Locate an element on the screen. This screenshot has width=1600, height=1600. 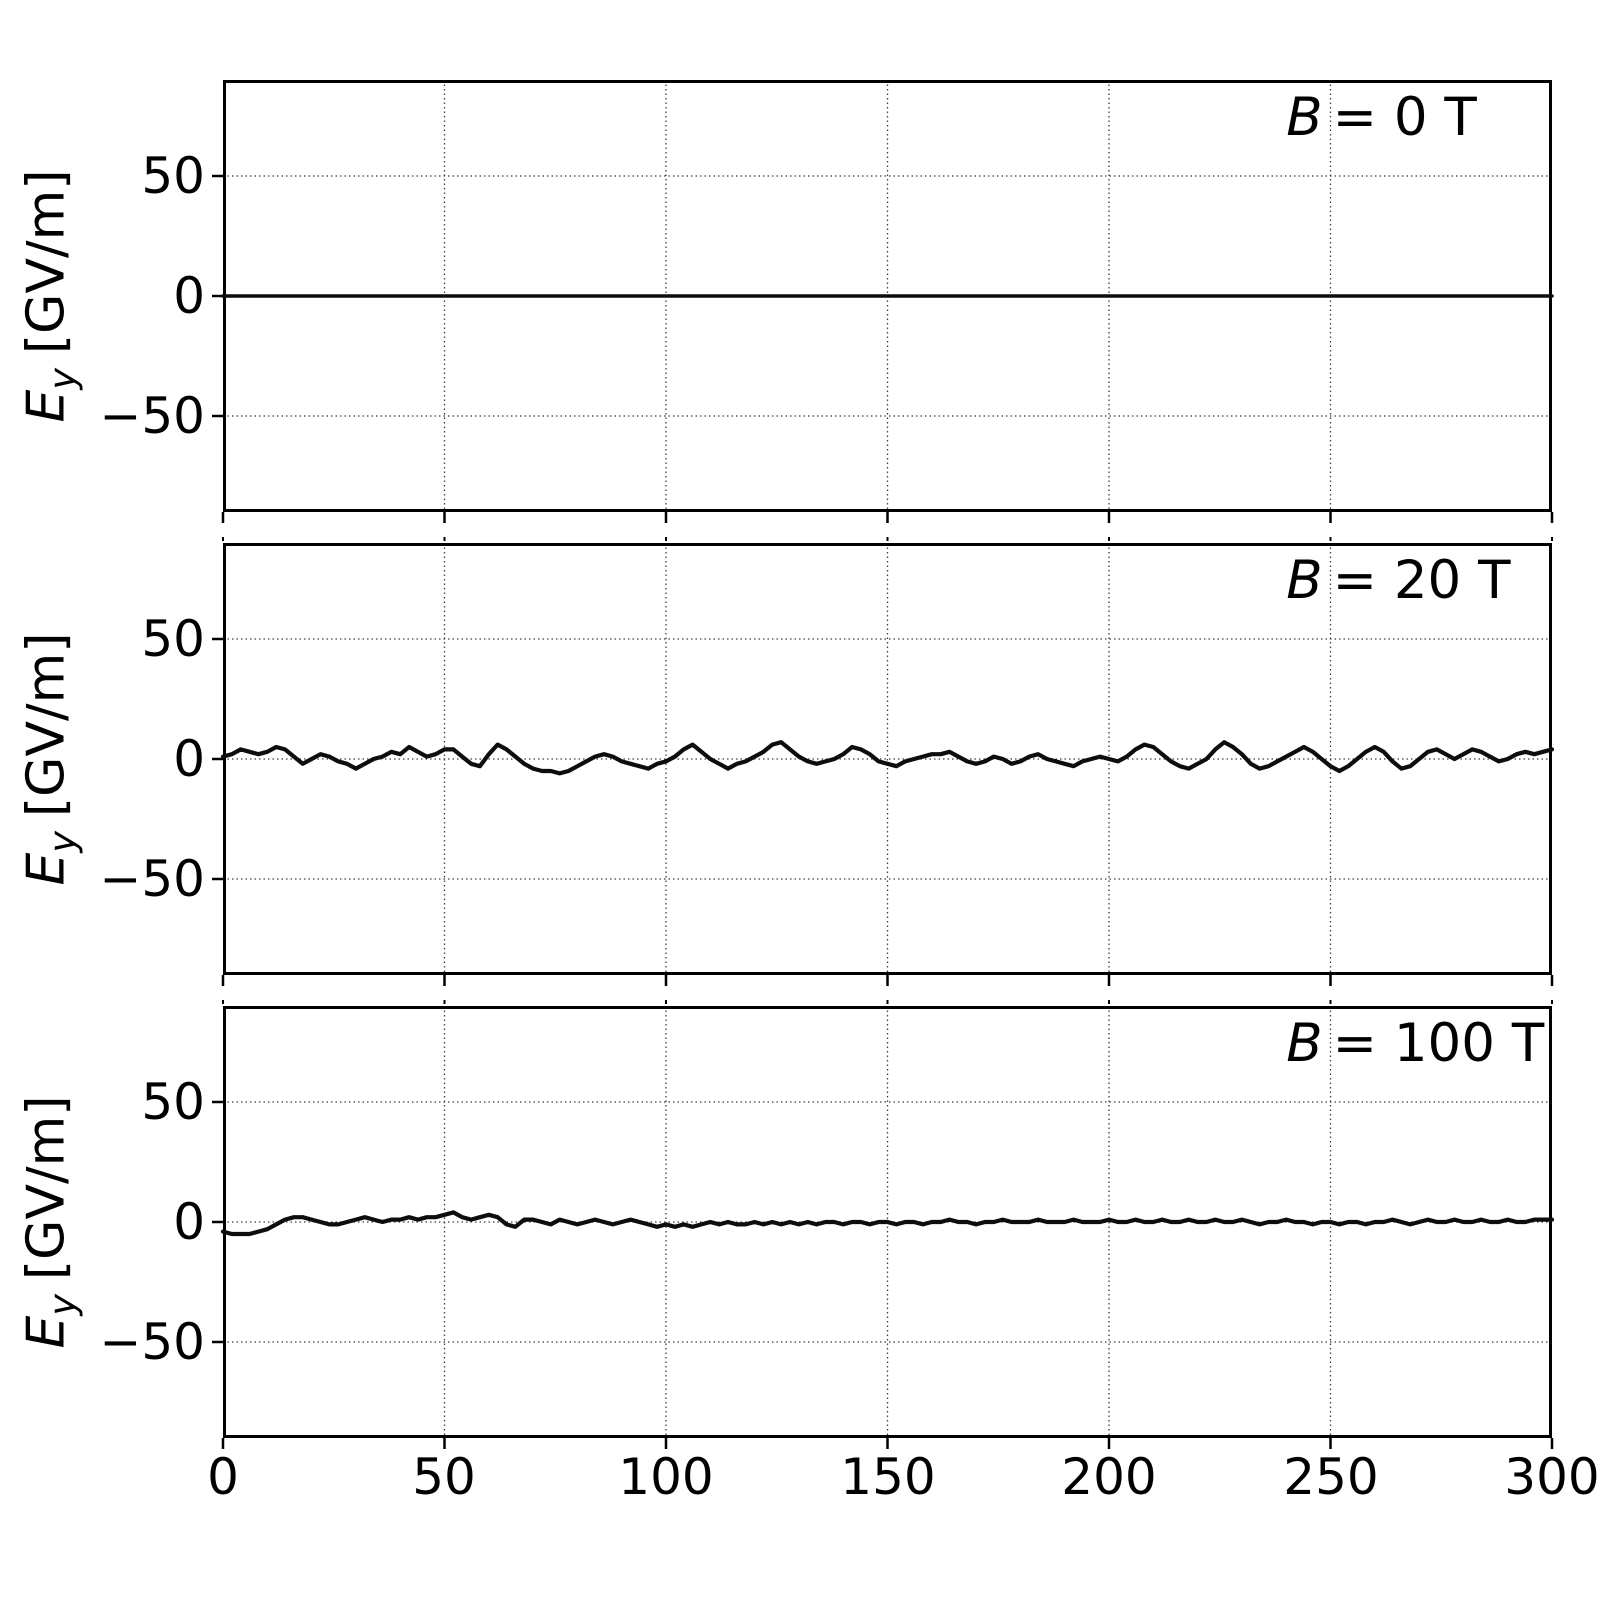
panel-annotation-b0: B = 0 T is located at coordinates (1381, 118).